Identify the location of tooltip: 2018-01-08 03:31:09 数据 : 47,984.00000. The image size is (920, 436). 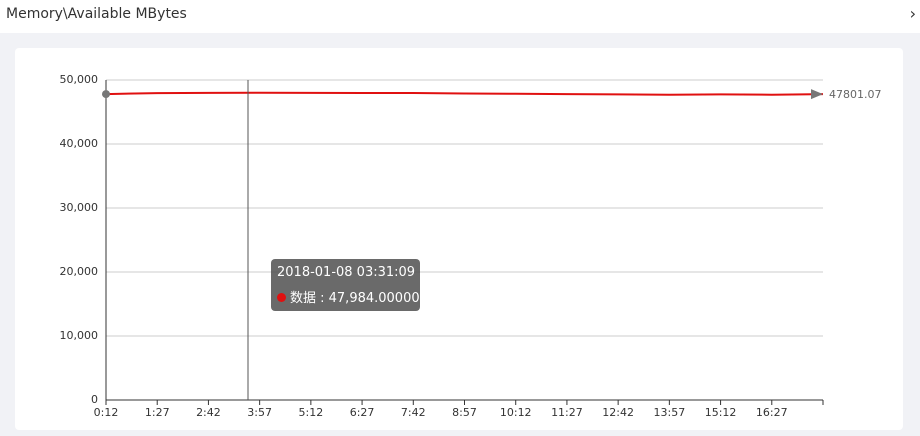
(345, 285).